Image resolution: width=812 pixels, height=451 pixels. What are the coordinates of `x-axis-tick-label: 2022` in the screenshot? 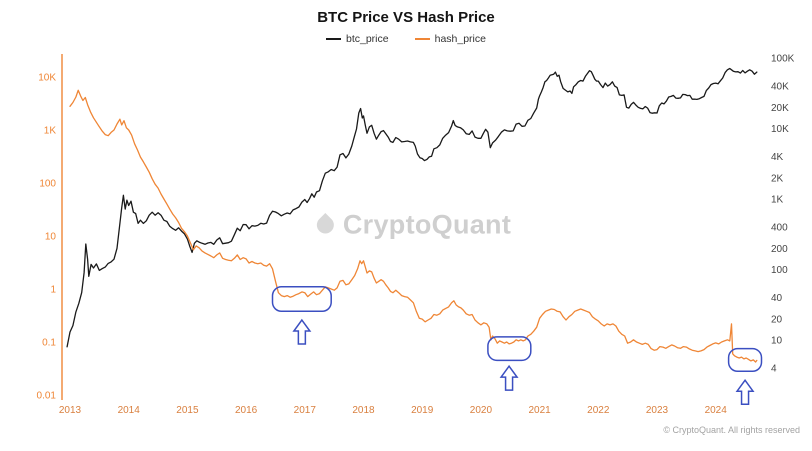 It's located at (598, 410).